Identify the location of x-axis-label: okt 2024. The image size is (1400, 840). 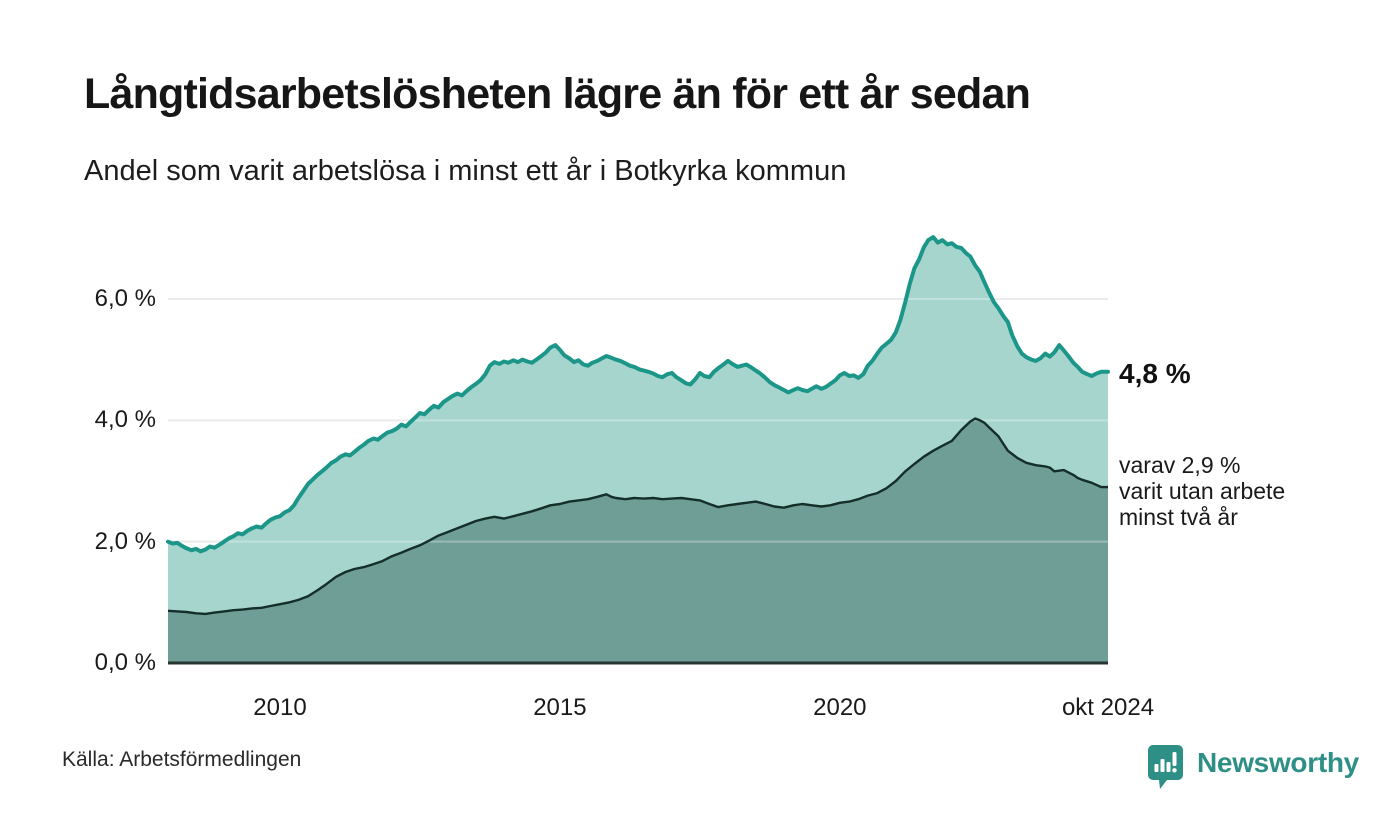
(1108, 707).